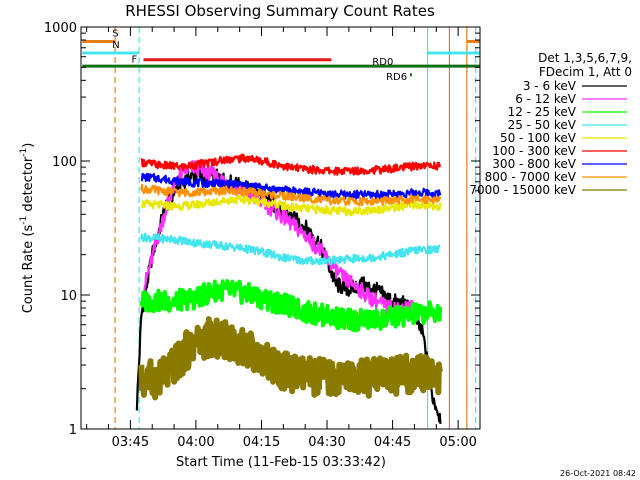 Image resolution: width=640 pixels, height=480 pixels. Describe the element at coordinates (585, 72) in the screenshot. I see `legend-header-2: FDecim 1, Att 0` at that location.